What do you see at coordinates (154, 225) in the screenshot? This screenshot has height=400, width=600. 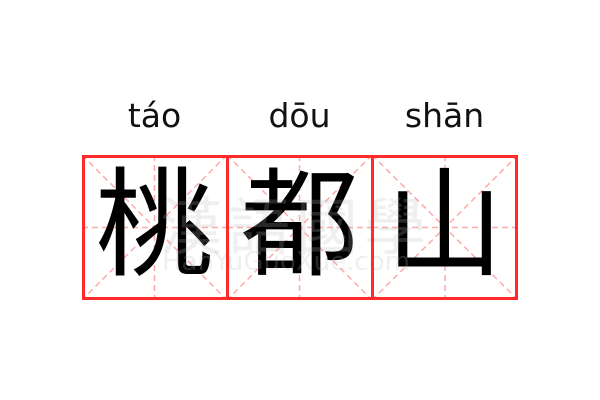 I see `character-1: 桃` at bounding box center [154, 225].